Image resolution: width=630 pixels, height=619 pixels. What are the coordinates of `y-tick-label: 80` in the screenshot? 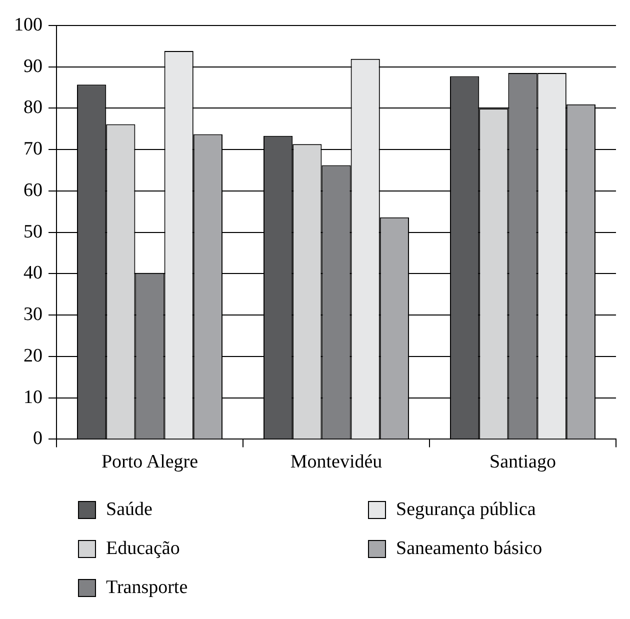 It's located at (33, 107).